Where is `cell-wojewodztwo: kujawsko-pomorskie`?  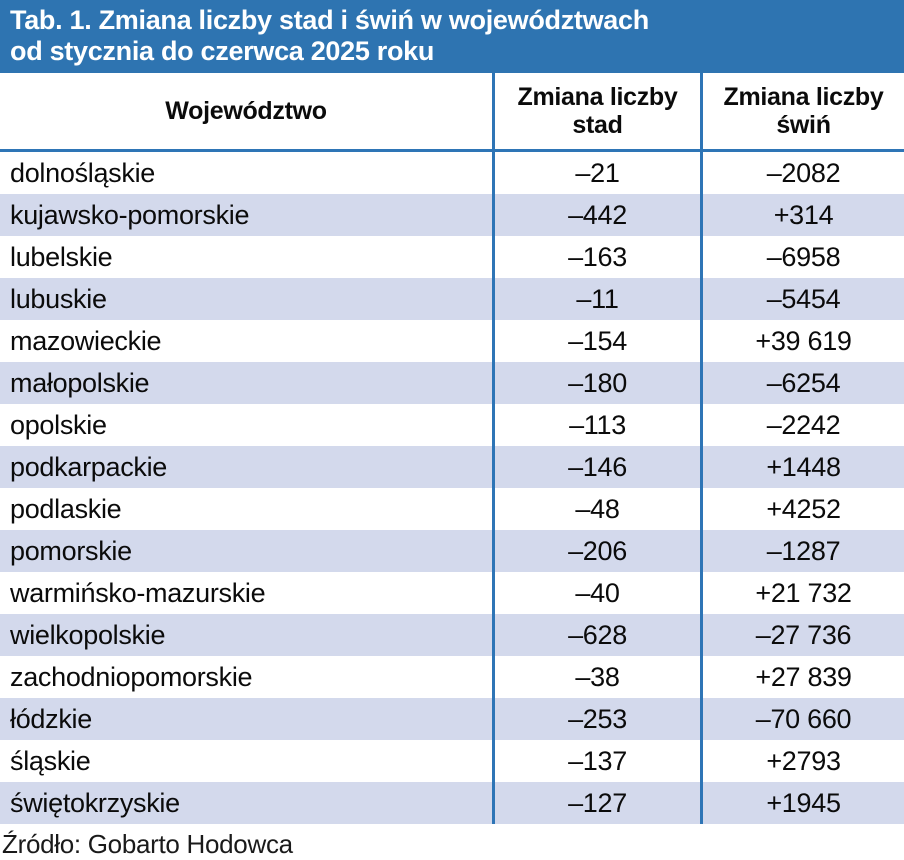 cell-wojewodztwo: kujawsko-pomorskie is located at coordinates (130, 214).